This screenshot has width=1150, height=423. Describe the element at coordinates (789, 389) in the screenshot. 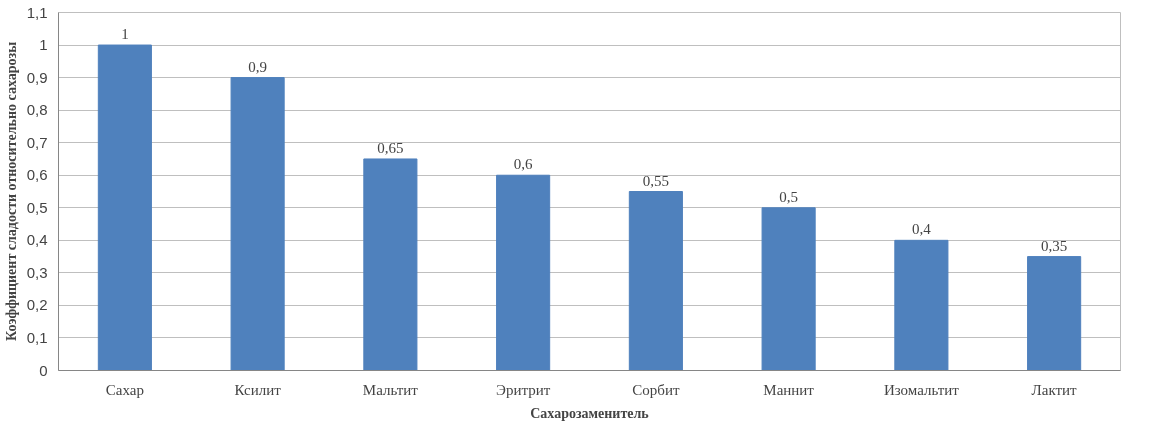

I see `x-tick-label: Маннит` at that location.